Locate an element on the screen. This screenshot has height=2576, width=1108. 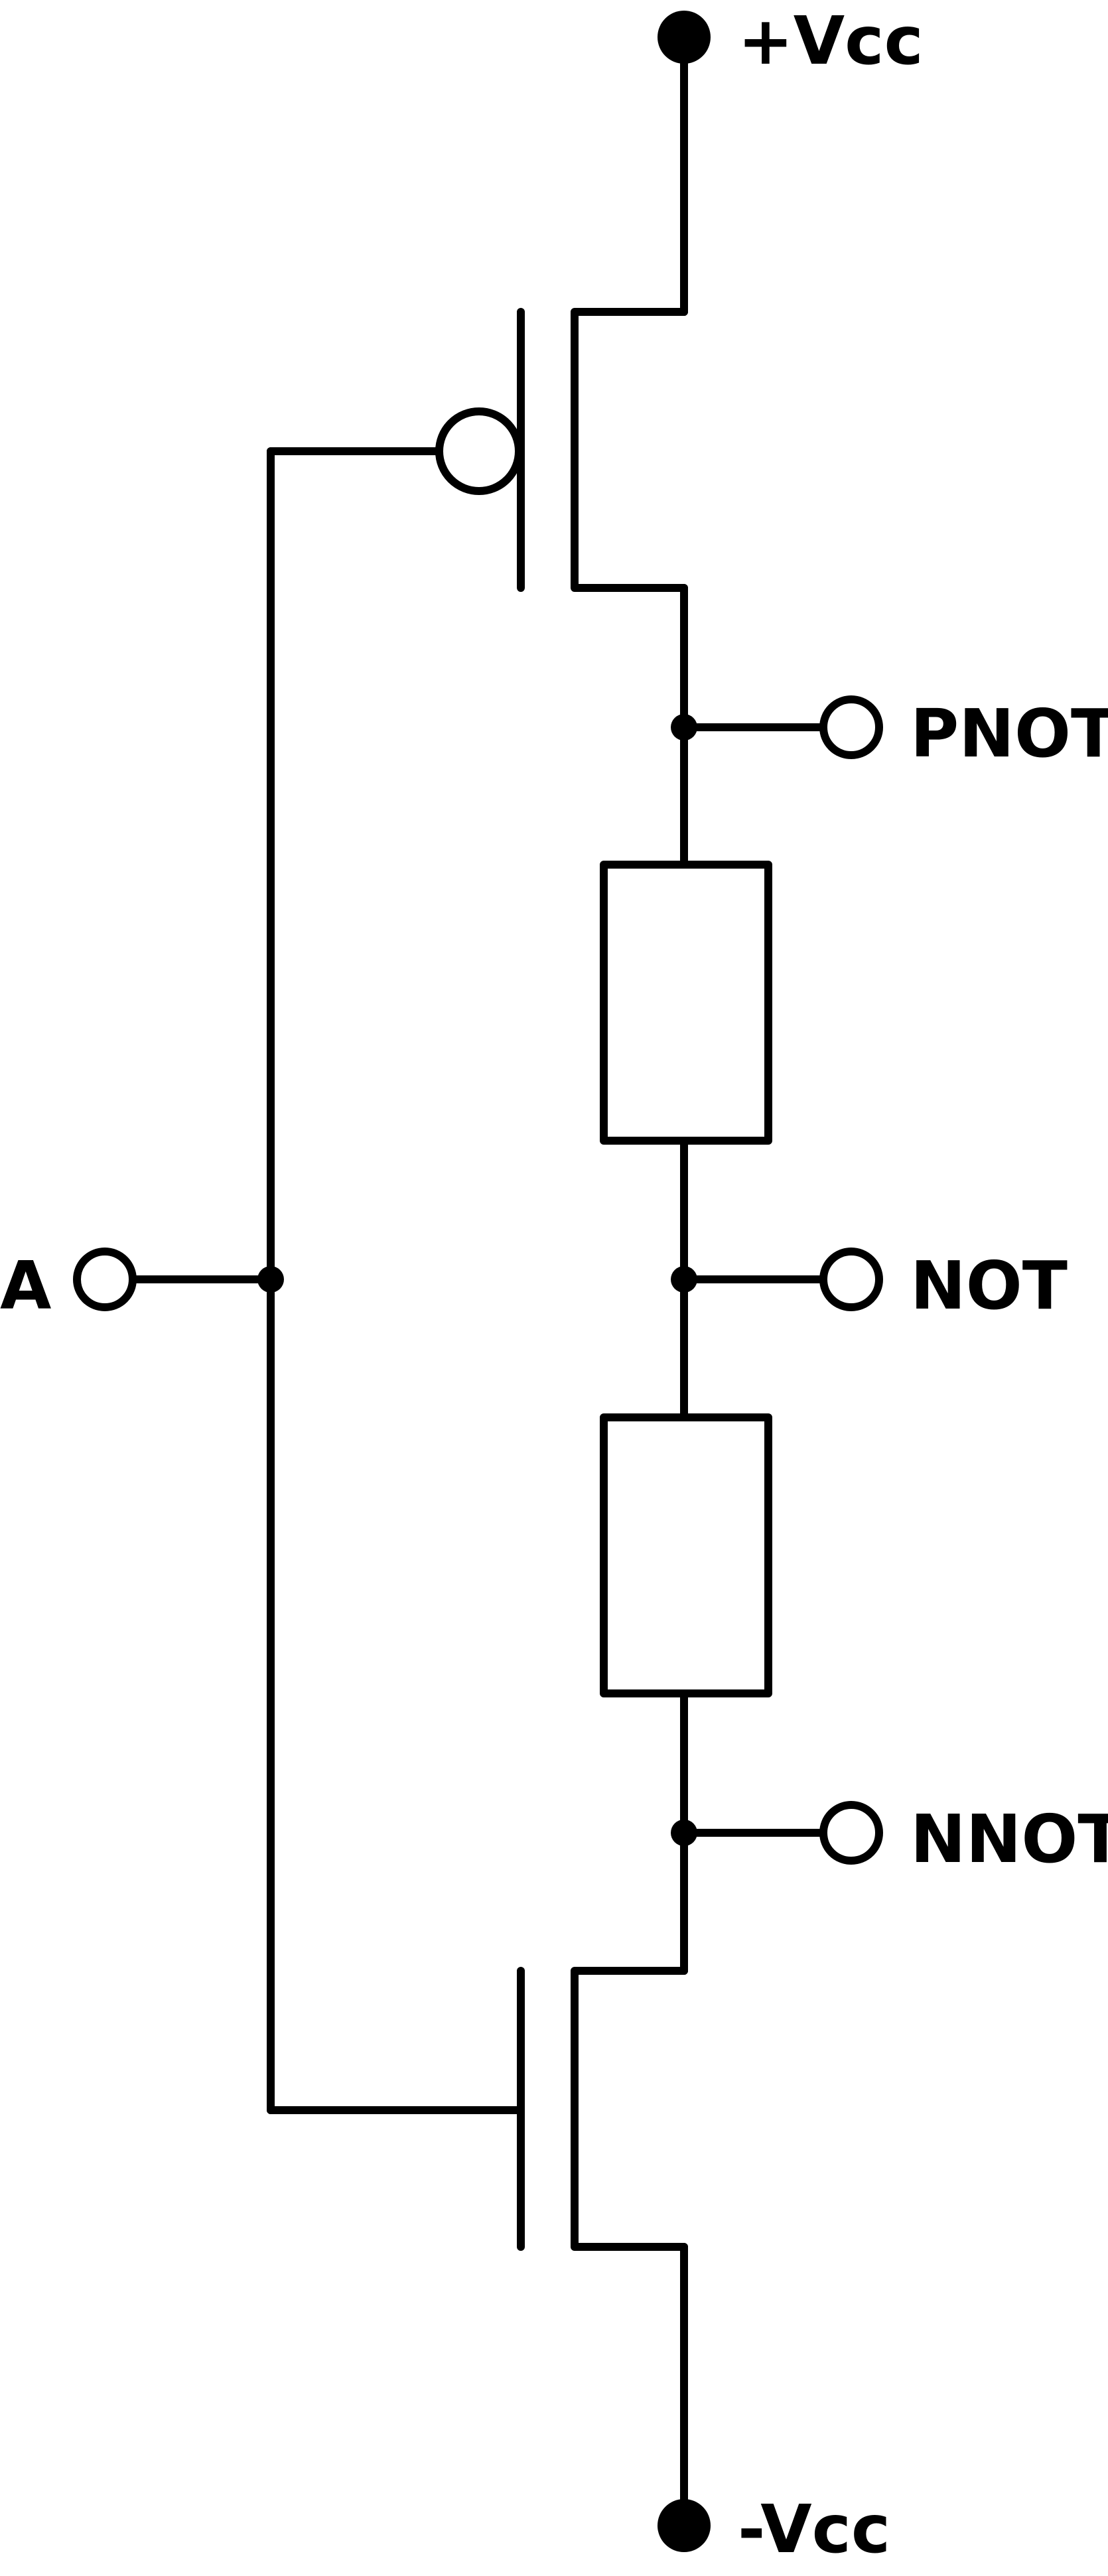
not-output-terminal is located at coordinates (851, 1280).